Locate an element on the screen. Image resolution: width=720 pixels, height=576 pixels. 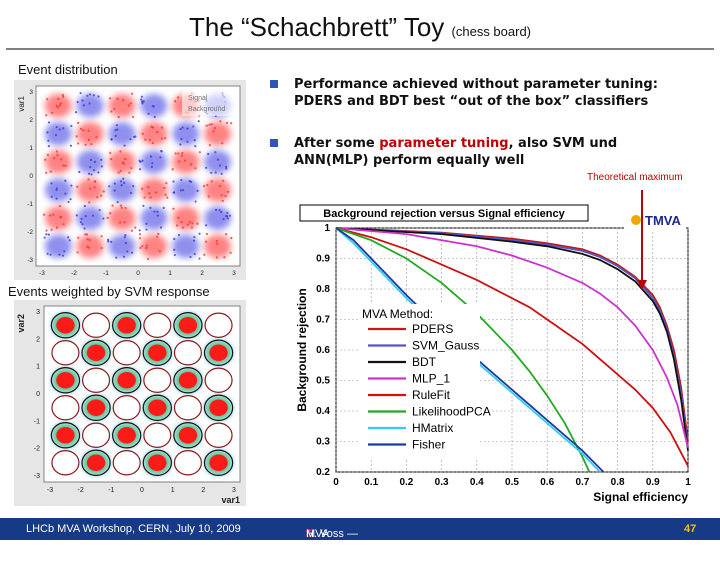
roc-y-tick-label: 0.9 is located at coordinates (323, 259).